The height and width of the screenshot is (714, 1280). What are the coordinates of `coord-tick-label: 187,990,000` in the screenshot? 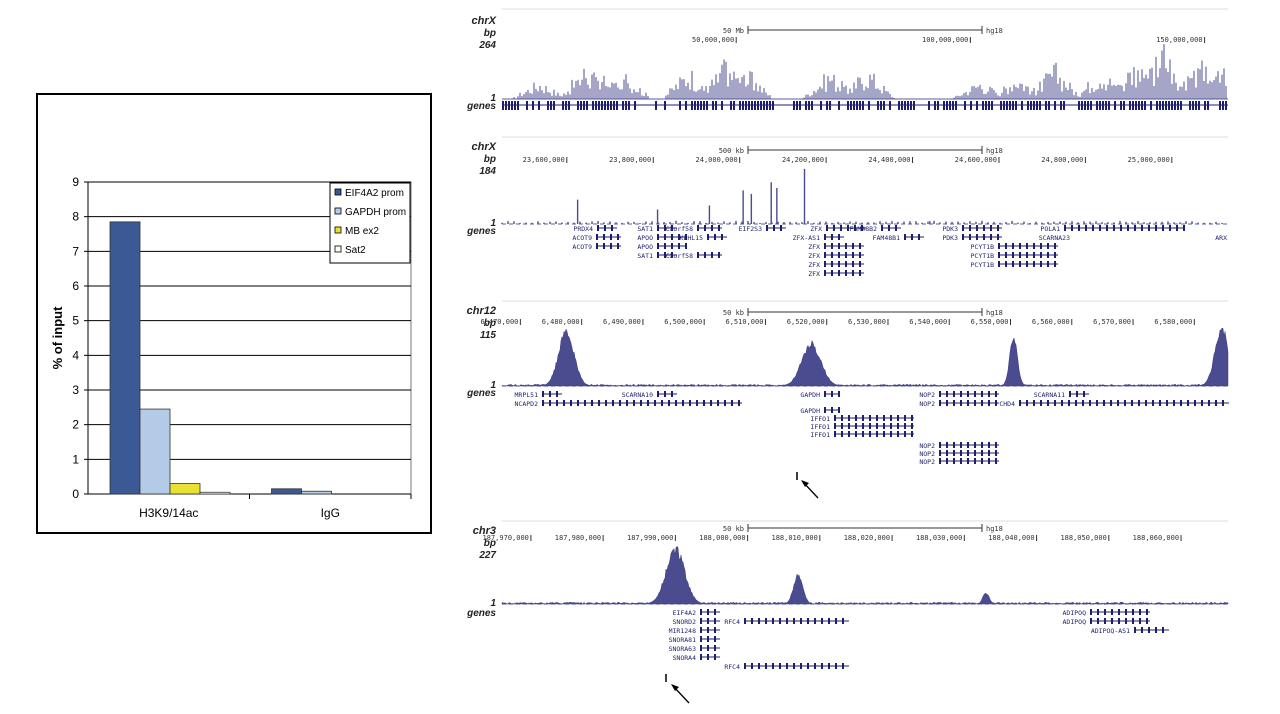 It's located at (650, 538).